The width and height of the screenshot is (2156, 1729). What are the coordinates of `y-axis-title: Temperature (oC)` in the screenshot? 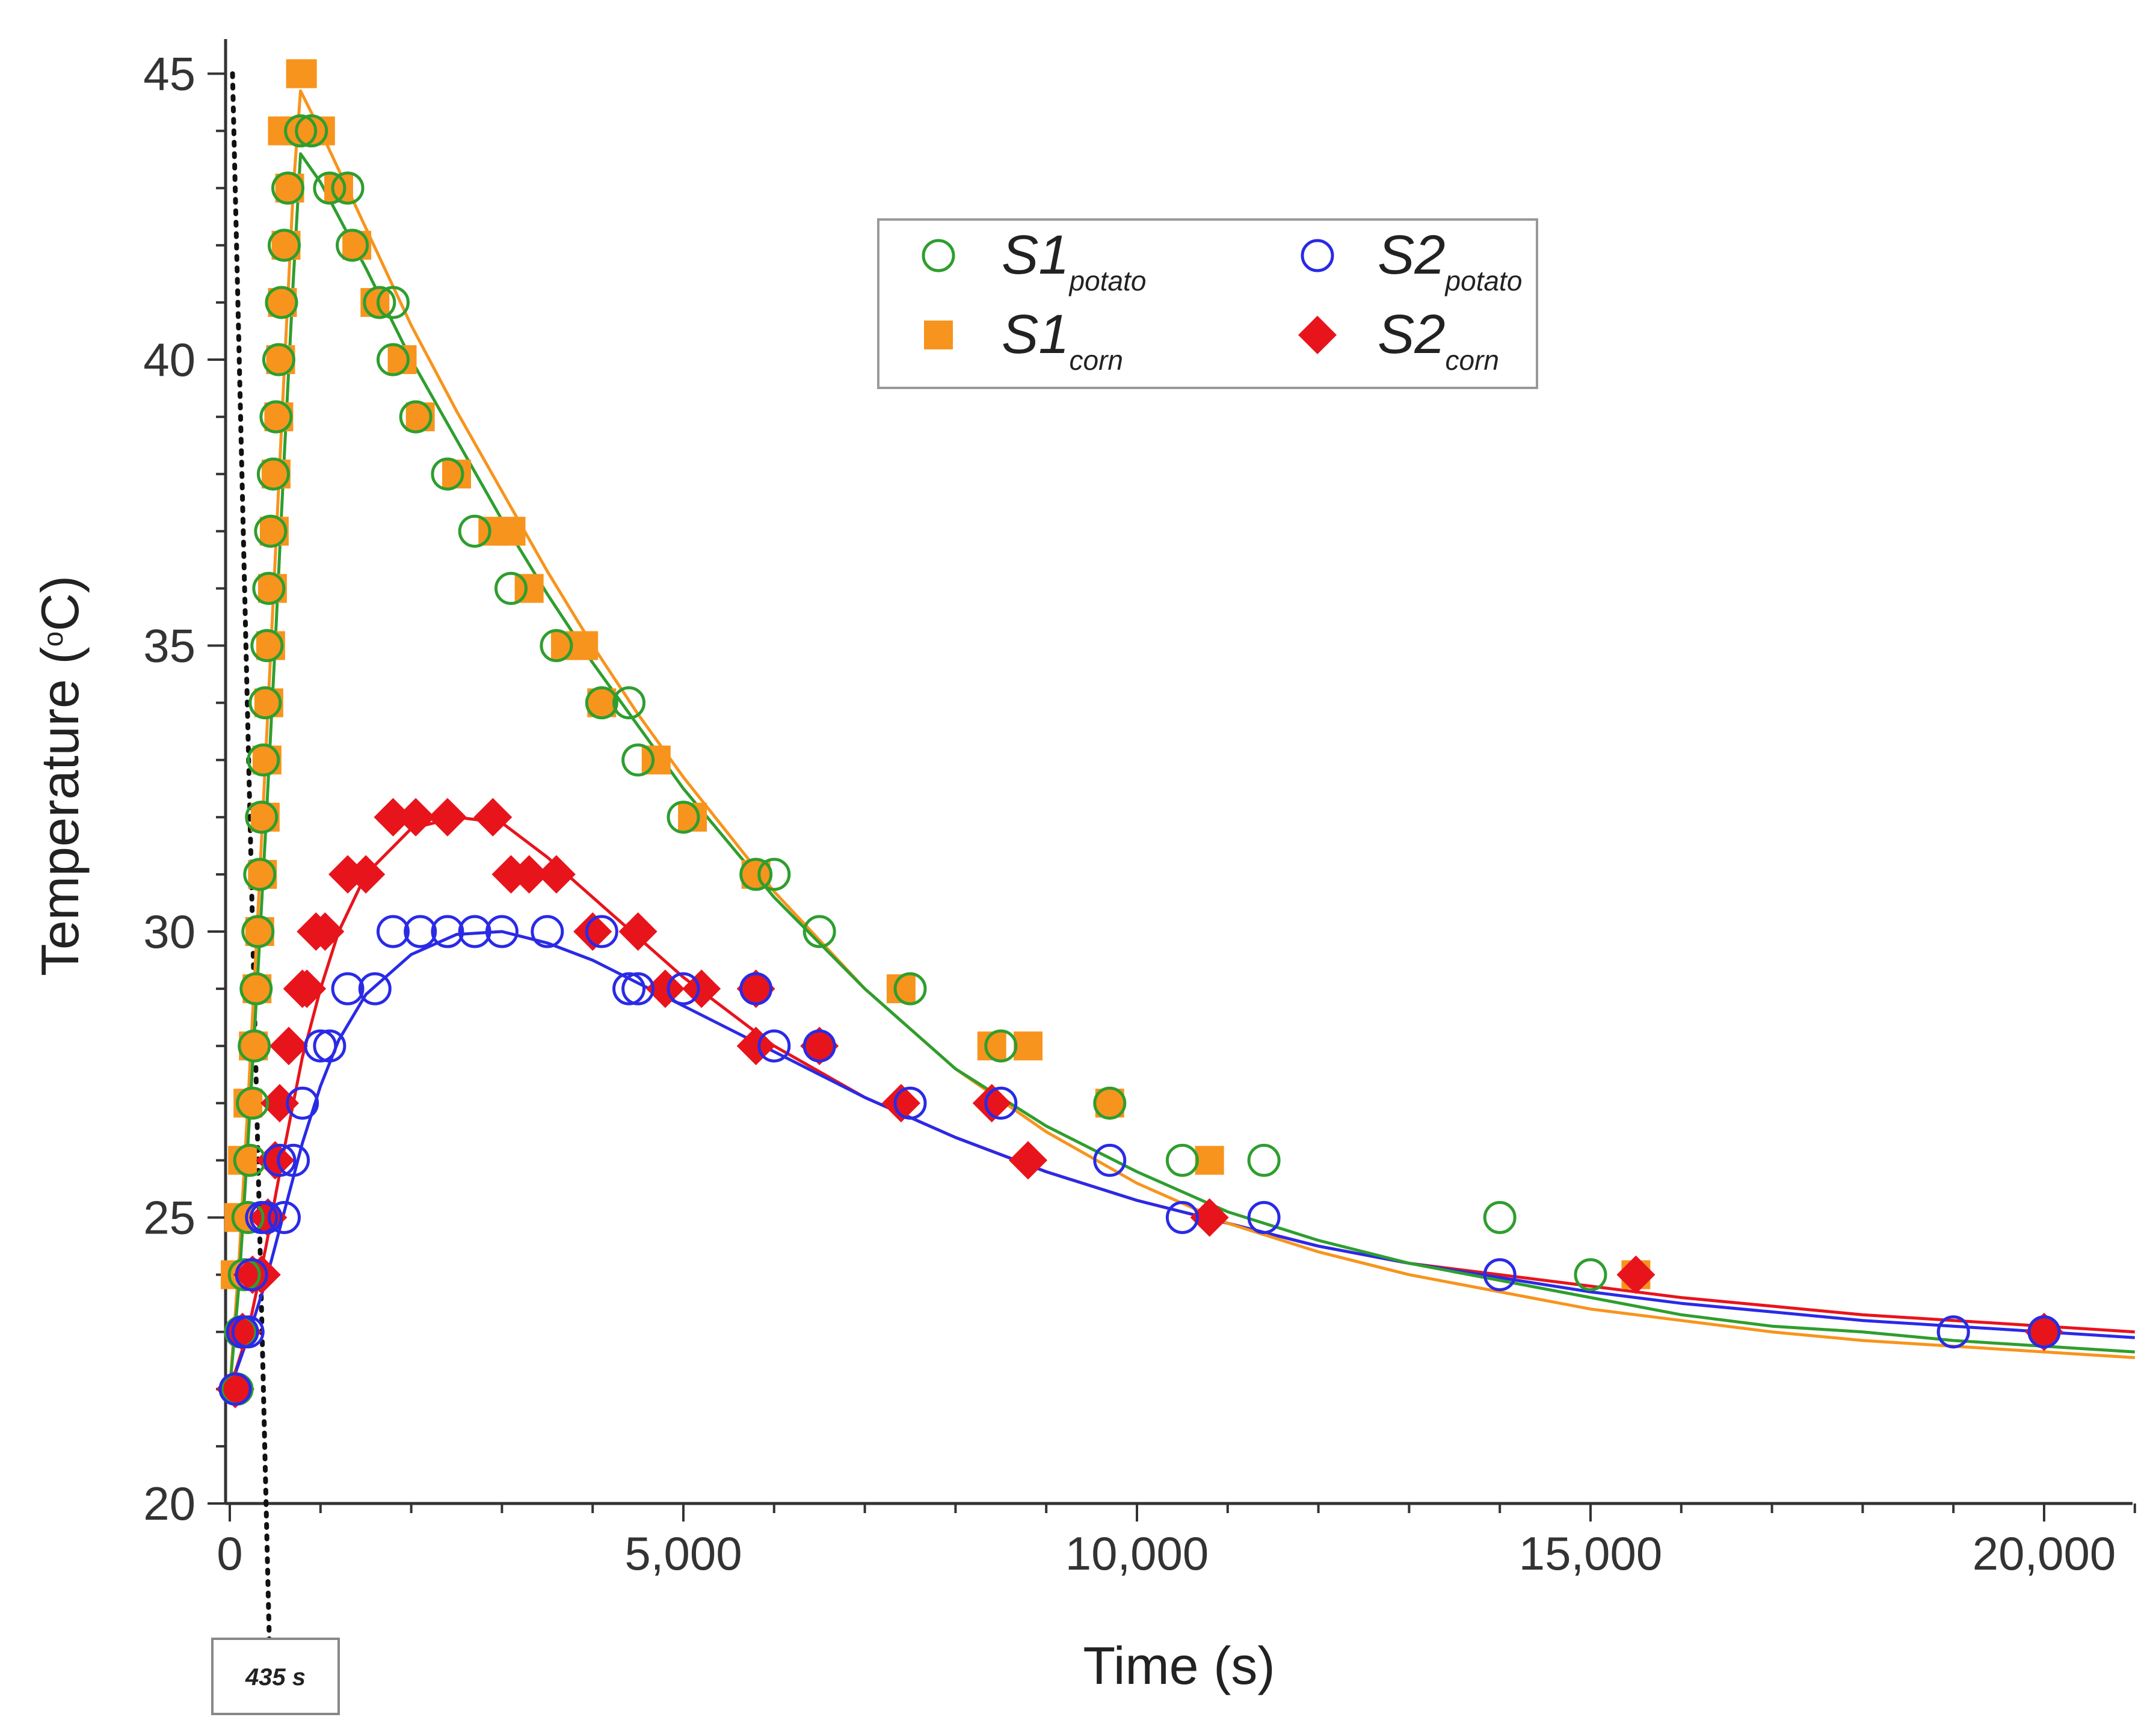 It's located at (60, 776).